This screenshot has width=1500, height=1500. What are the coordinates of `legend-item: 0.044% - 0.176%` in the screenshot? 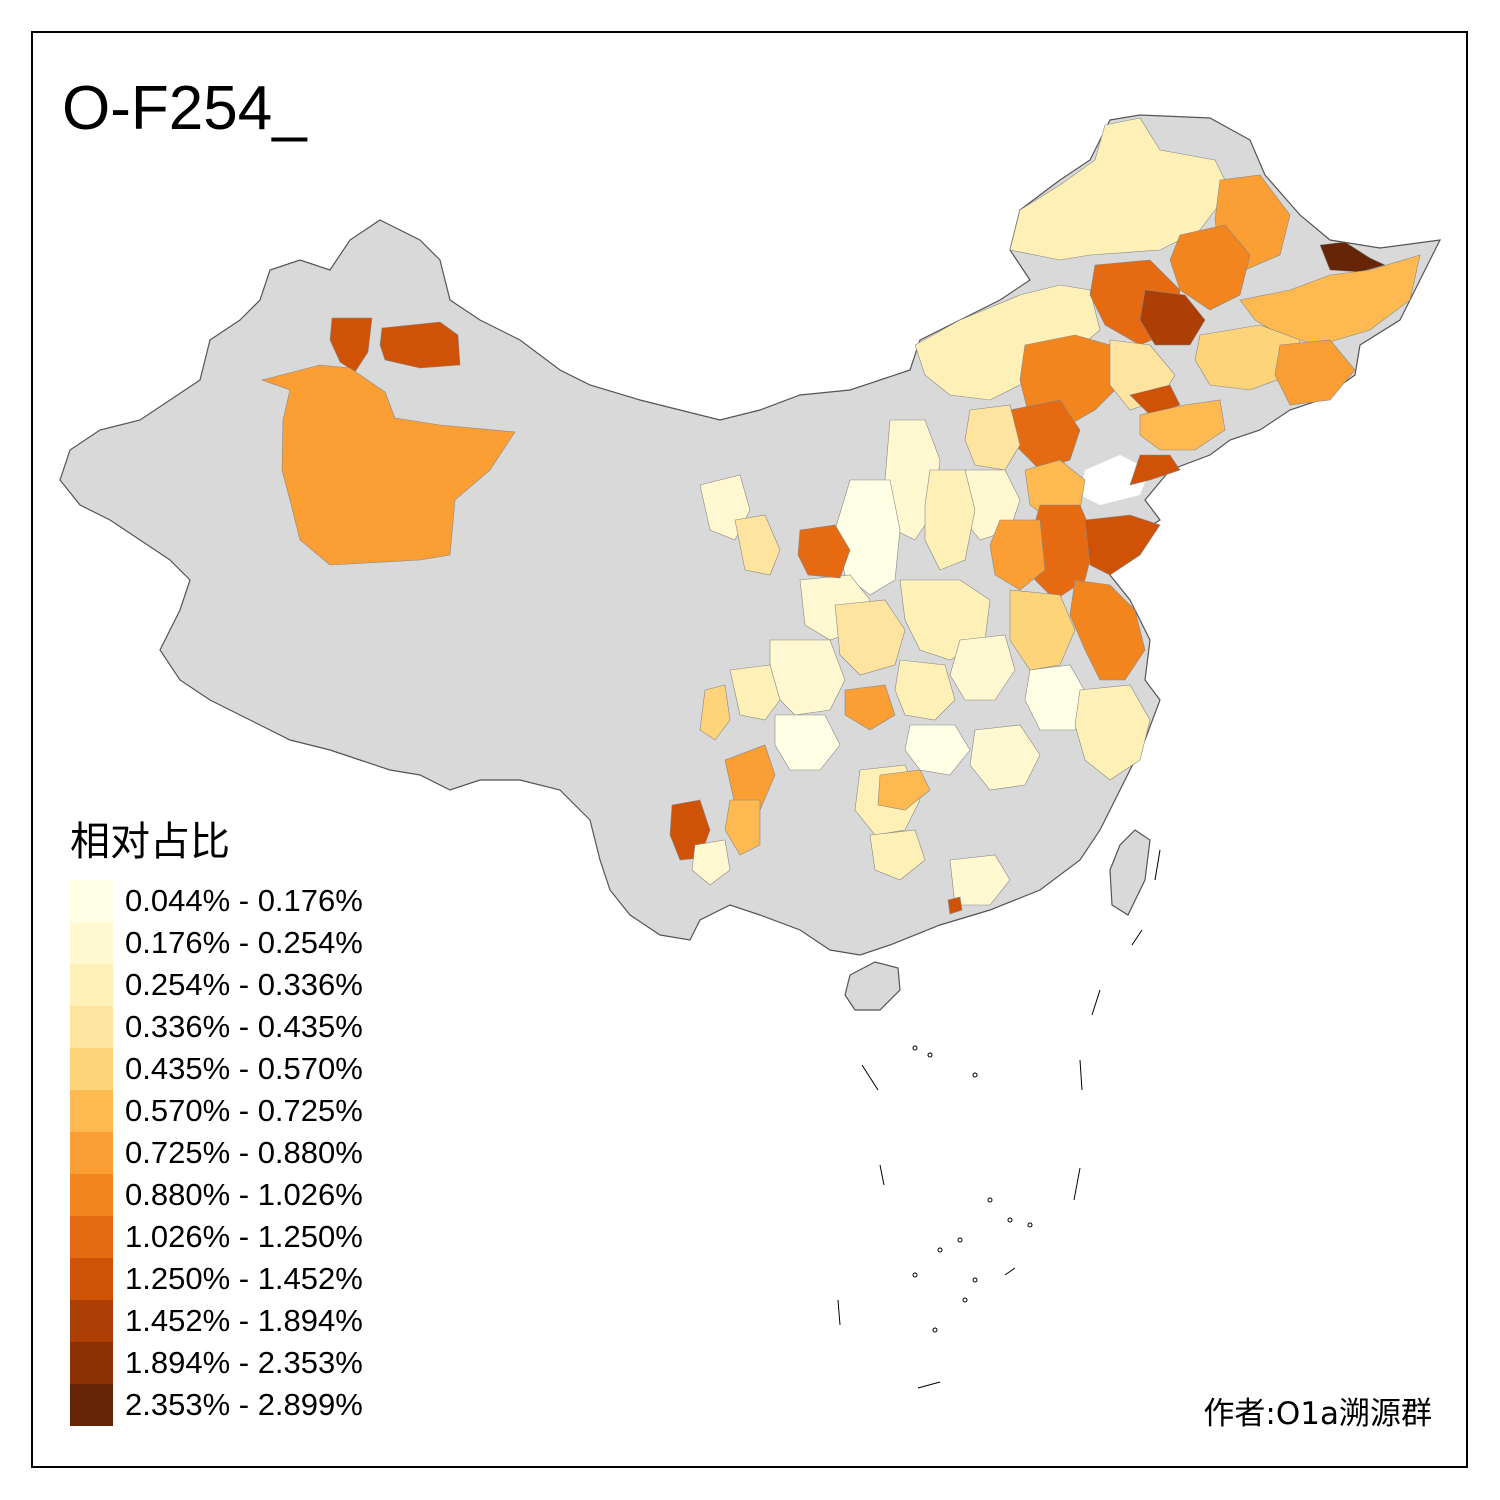 It's located at (216, 901).